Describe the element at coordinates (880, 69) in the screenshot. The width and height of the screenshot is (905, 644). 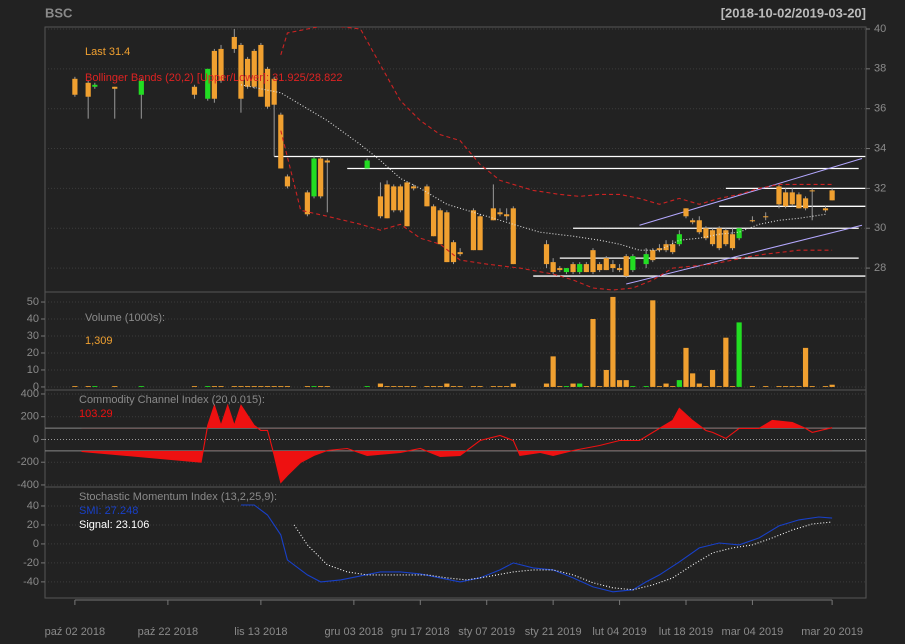
I see `y-tick-label: 38` at that location.